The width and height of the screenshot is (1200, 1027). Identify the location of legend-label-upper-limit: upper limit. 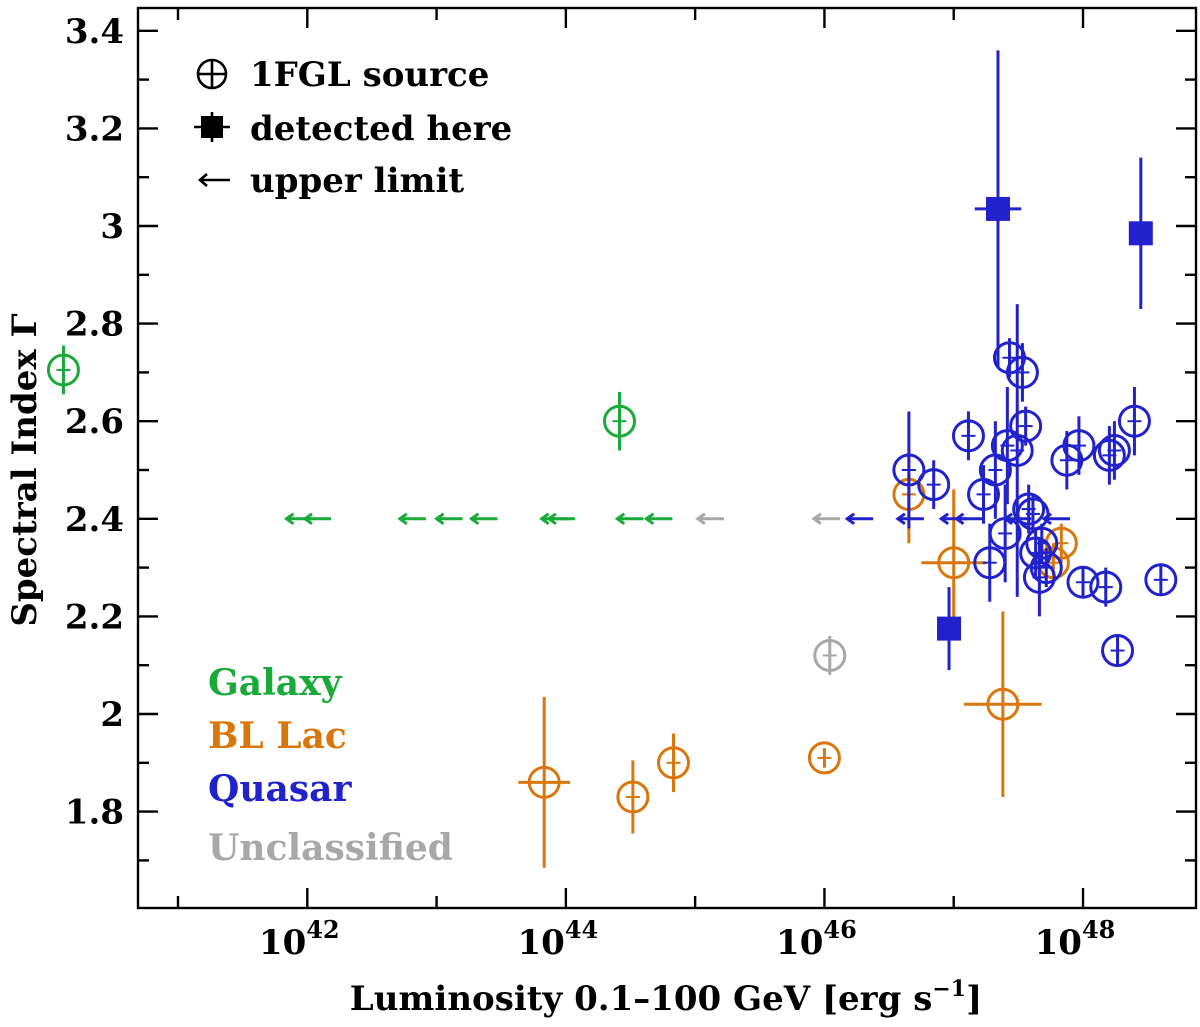
(357, 181).